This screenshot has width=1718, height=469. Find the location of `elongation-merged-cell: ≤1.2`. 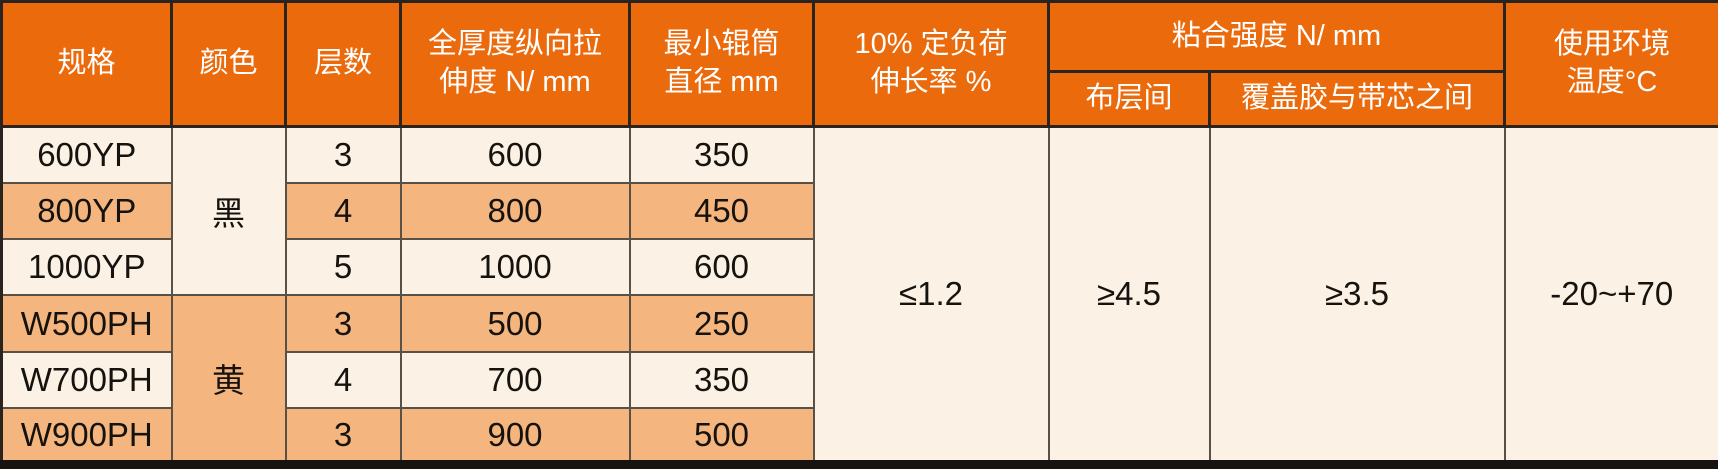

elongation-merged-cell: ≤1.2 is located at coordinates (931, 295).